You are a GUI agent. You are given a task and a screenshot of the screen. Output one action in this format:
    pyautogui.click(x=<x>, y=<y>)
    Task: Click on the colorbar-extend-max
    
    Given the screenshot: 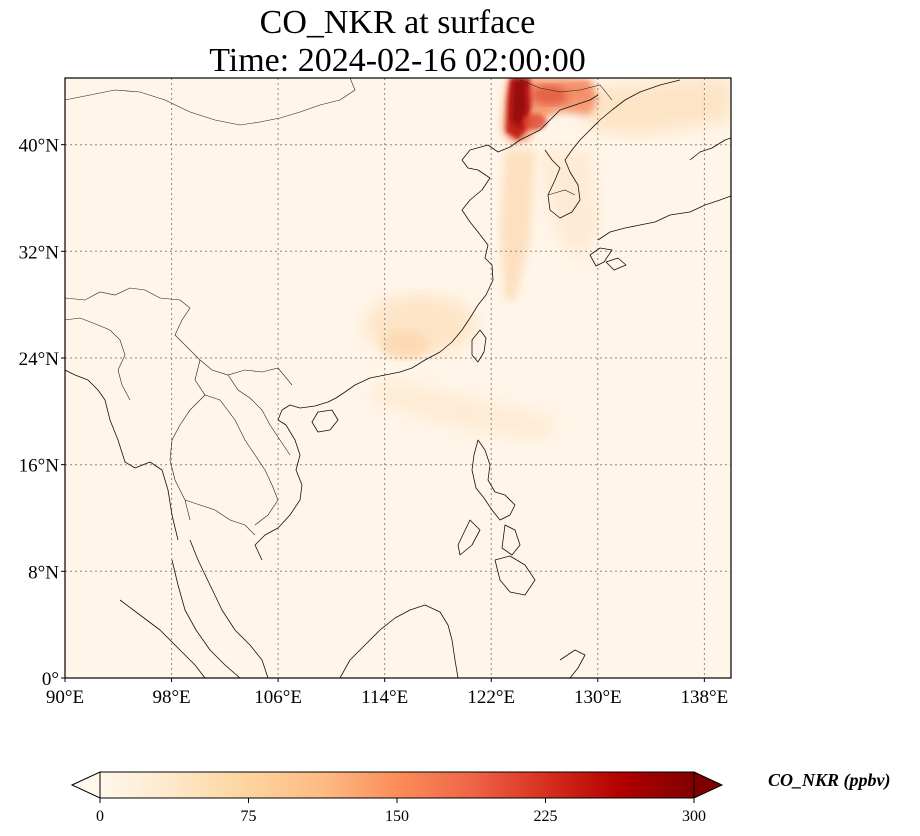 What is the action you would take?
    pyautogui.click(x=708, y=785)
    